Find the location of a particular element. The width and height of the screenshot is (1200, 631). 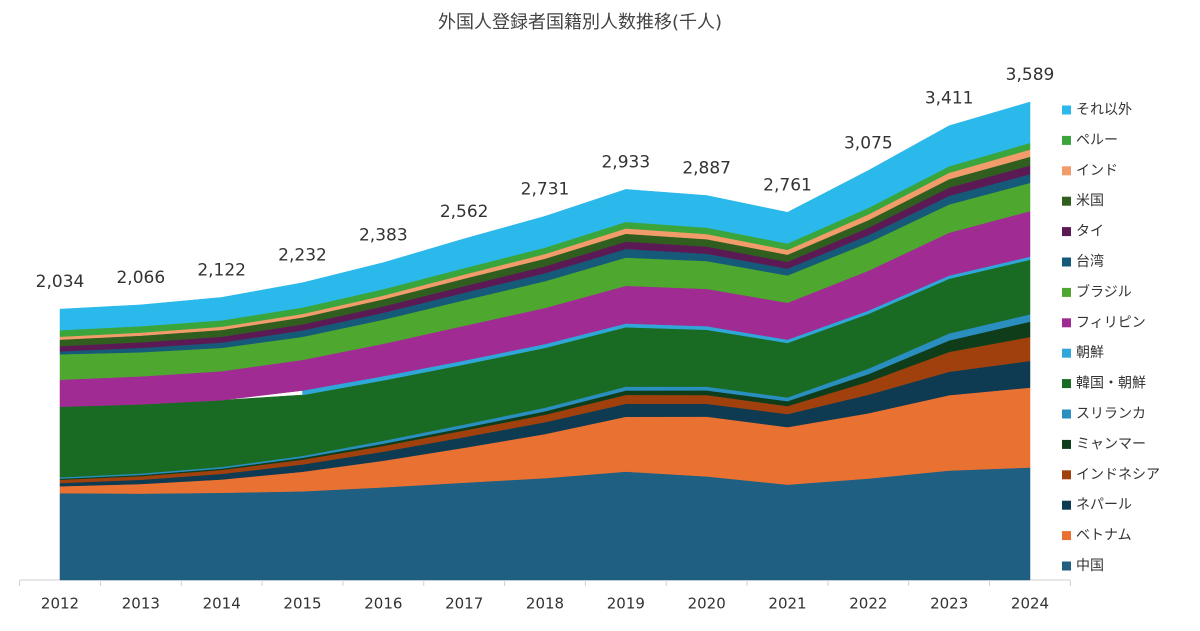

x-tick-label: 2022 is located at coordinates (868, 604).